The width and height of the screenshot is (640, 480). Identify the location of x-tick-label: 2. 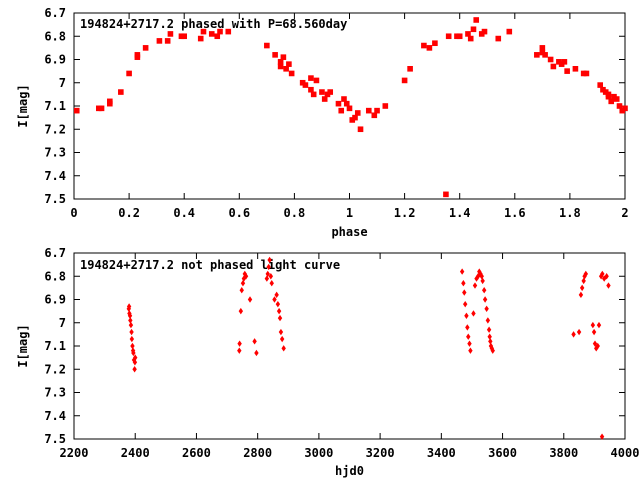
(624, 213).